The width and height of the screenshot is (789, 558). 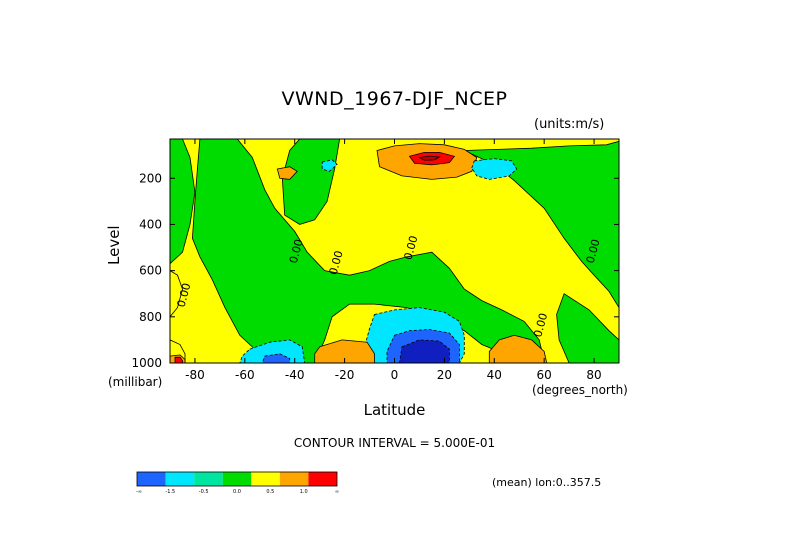 What do you see at coordinates (394, 410) in the screenshot?
I see `x-axis-label: Latitude` at bounding box center [394, 410].